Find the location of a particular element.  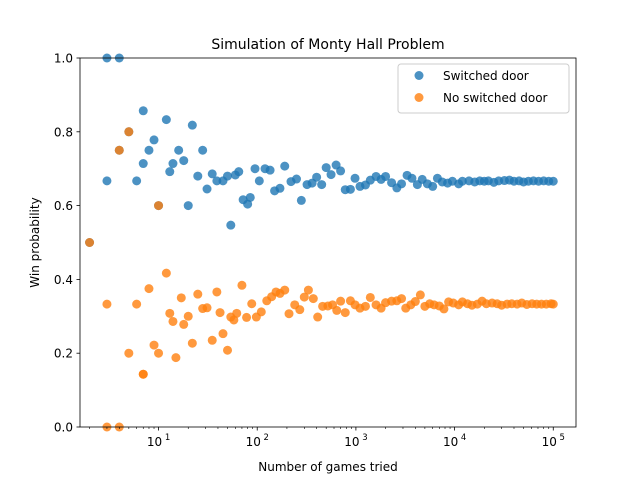

x-tick-exponent: 2 is located at coordinates (266, 438).